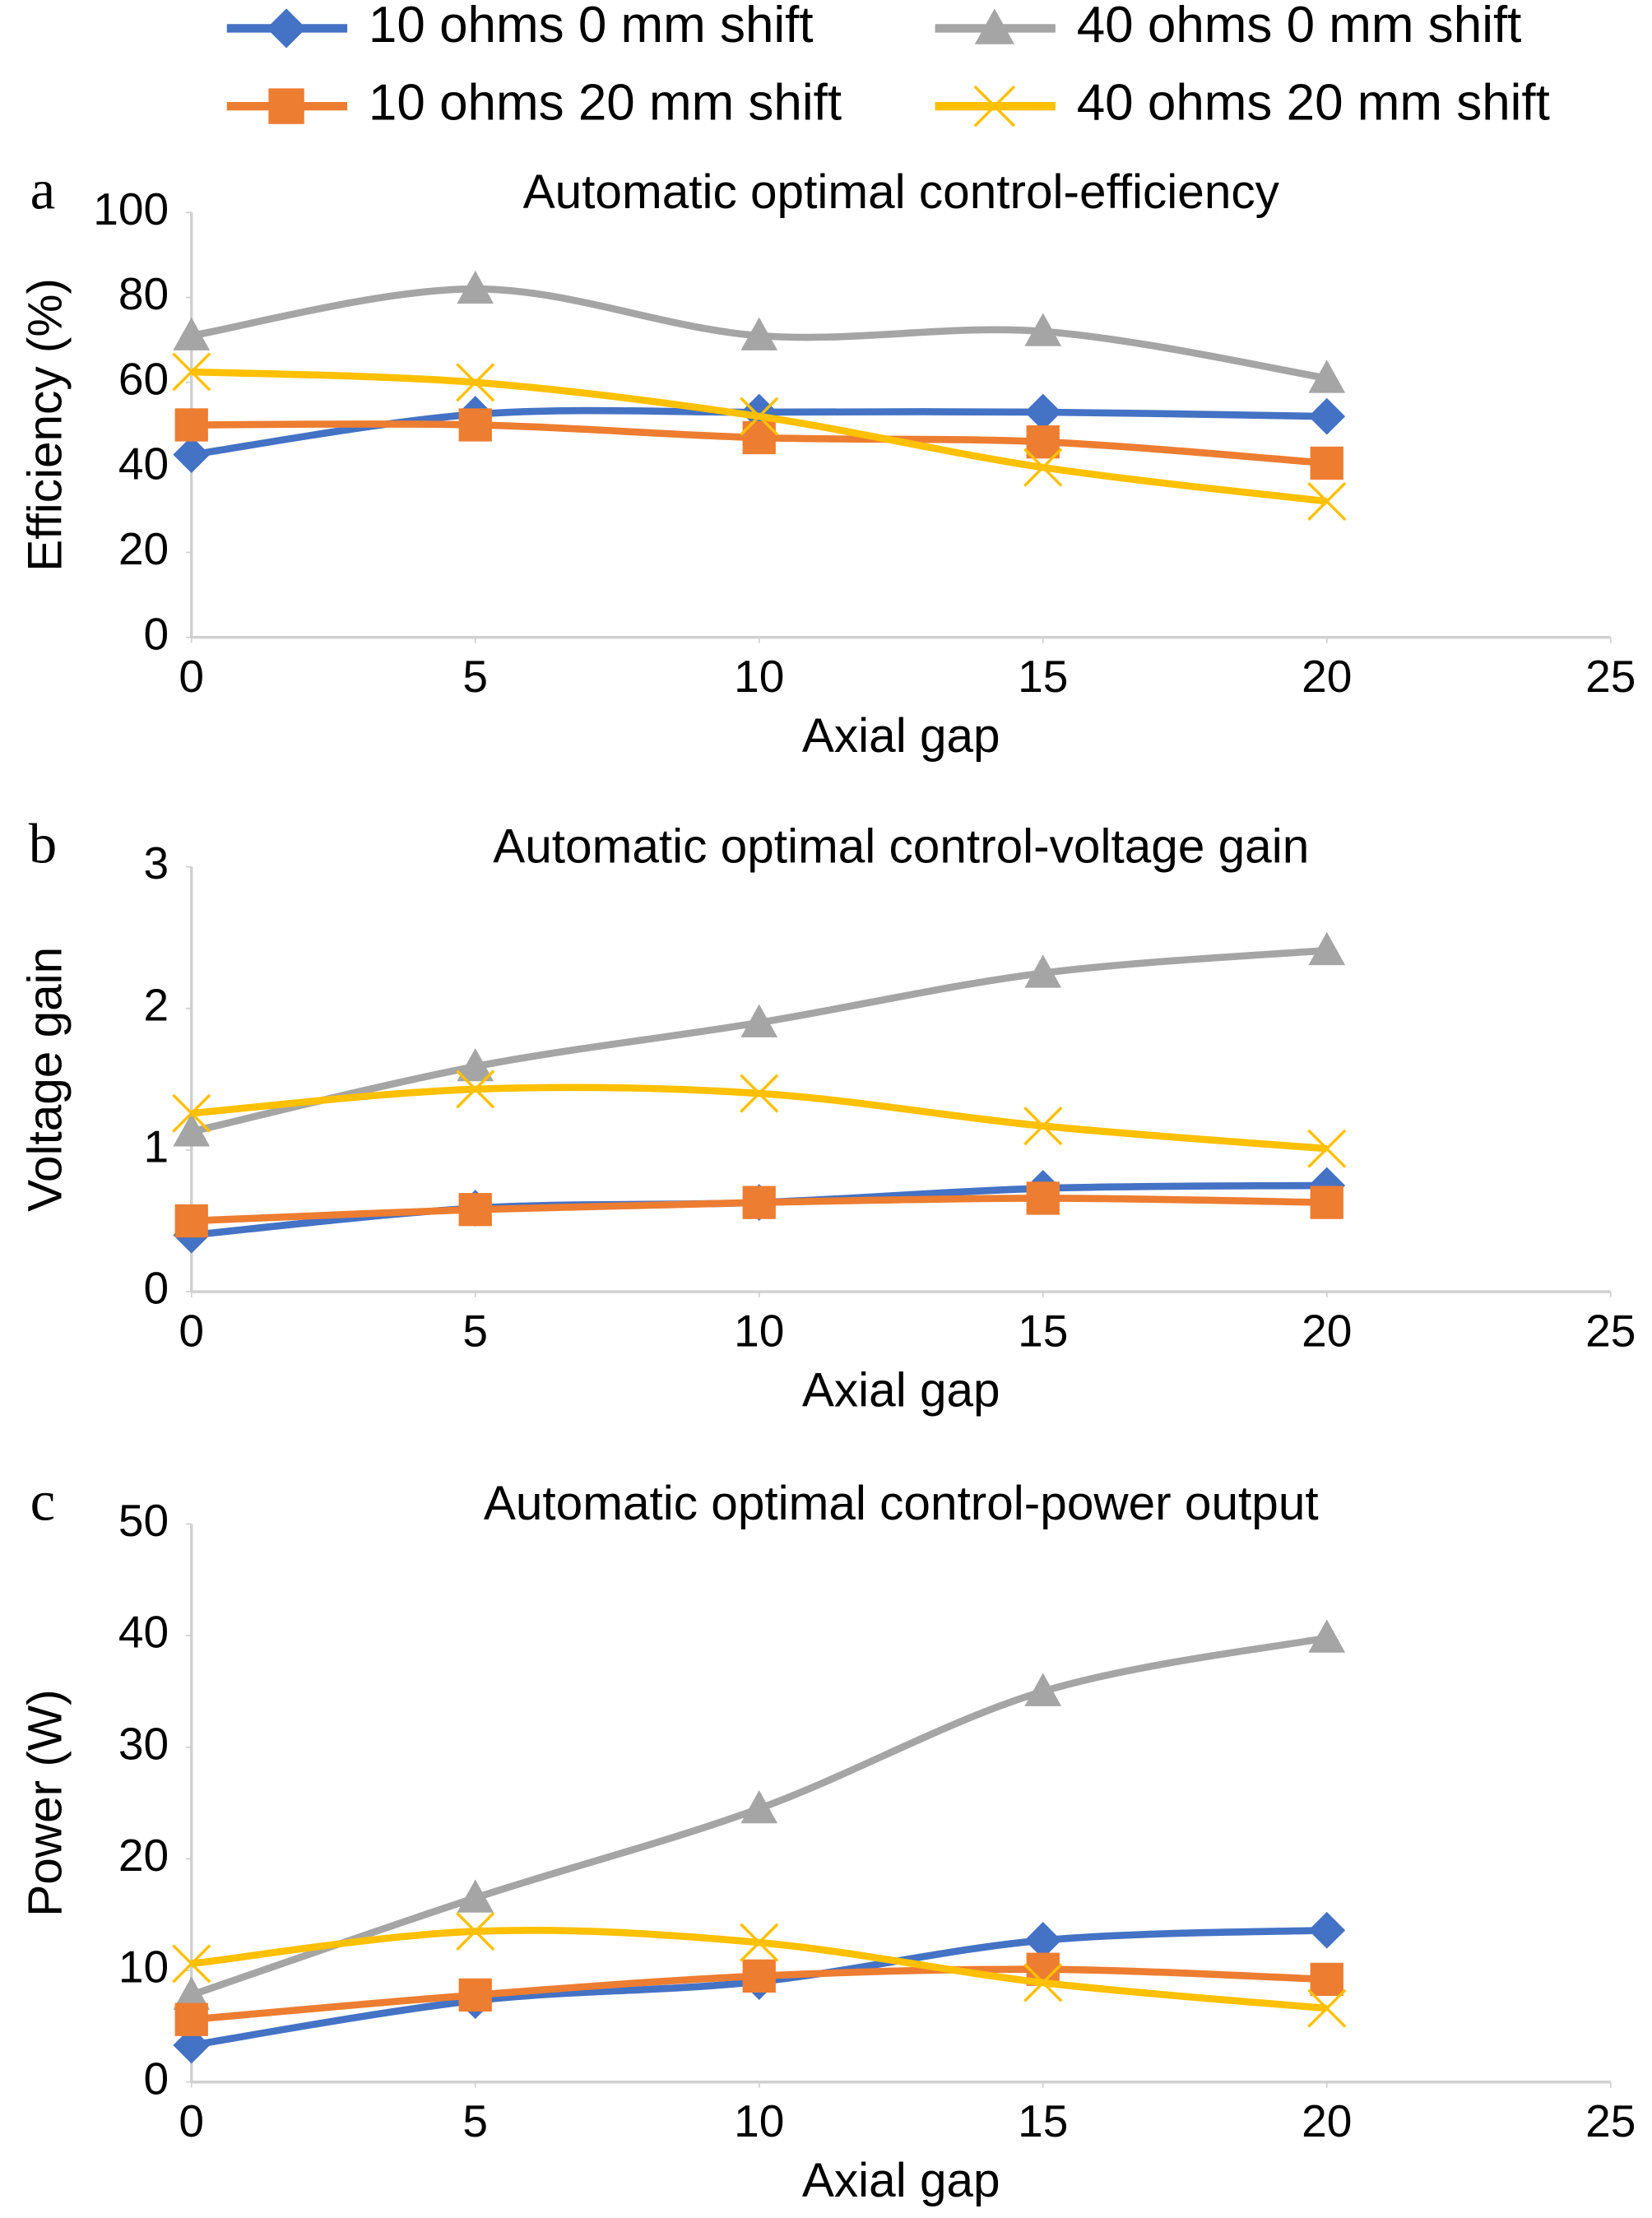 This screenshot has width=1652, height=2218. What do you see at coordinates (592, 26) in the screenshot?
I see `legend-label: 10 ohms 0 mm shift` at bounding box center [592, 26].